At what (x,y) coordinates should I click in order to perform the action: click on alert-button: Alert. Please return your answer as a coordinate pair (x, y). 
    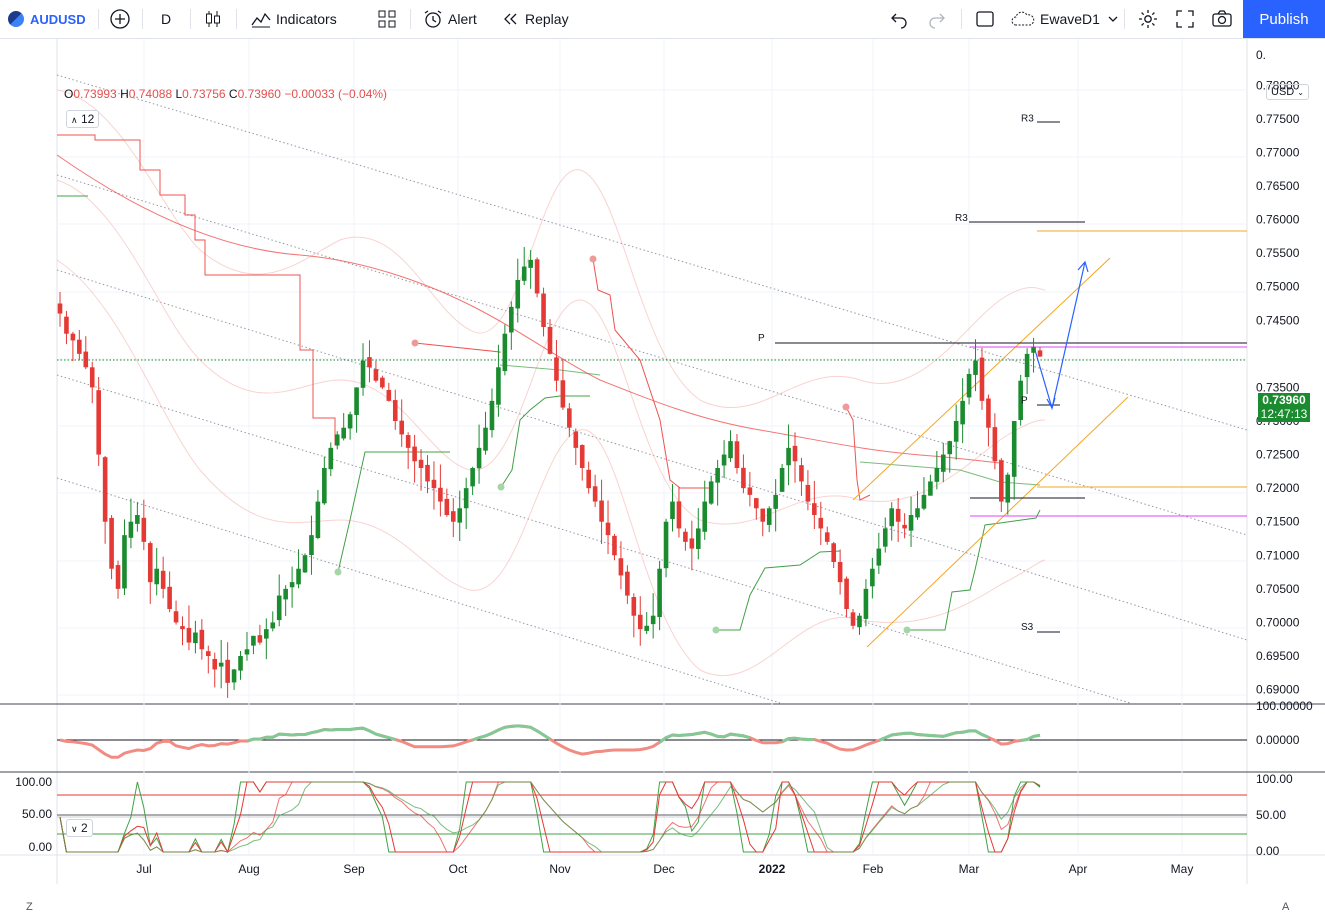
    Looking at the image, I should click on (449, 19).